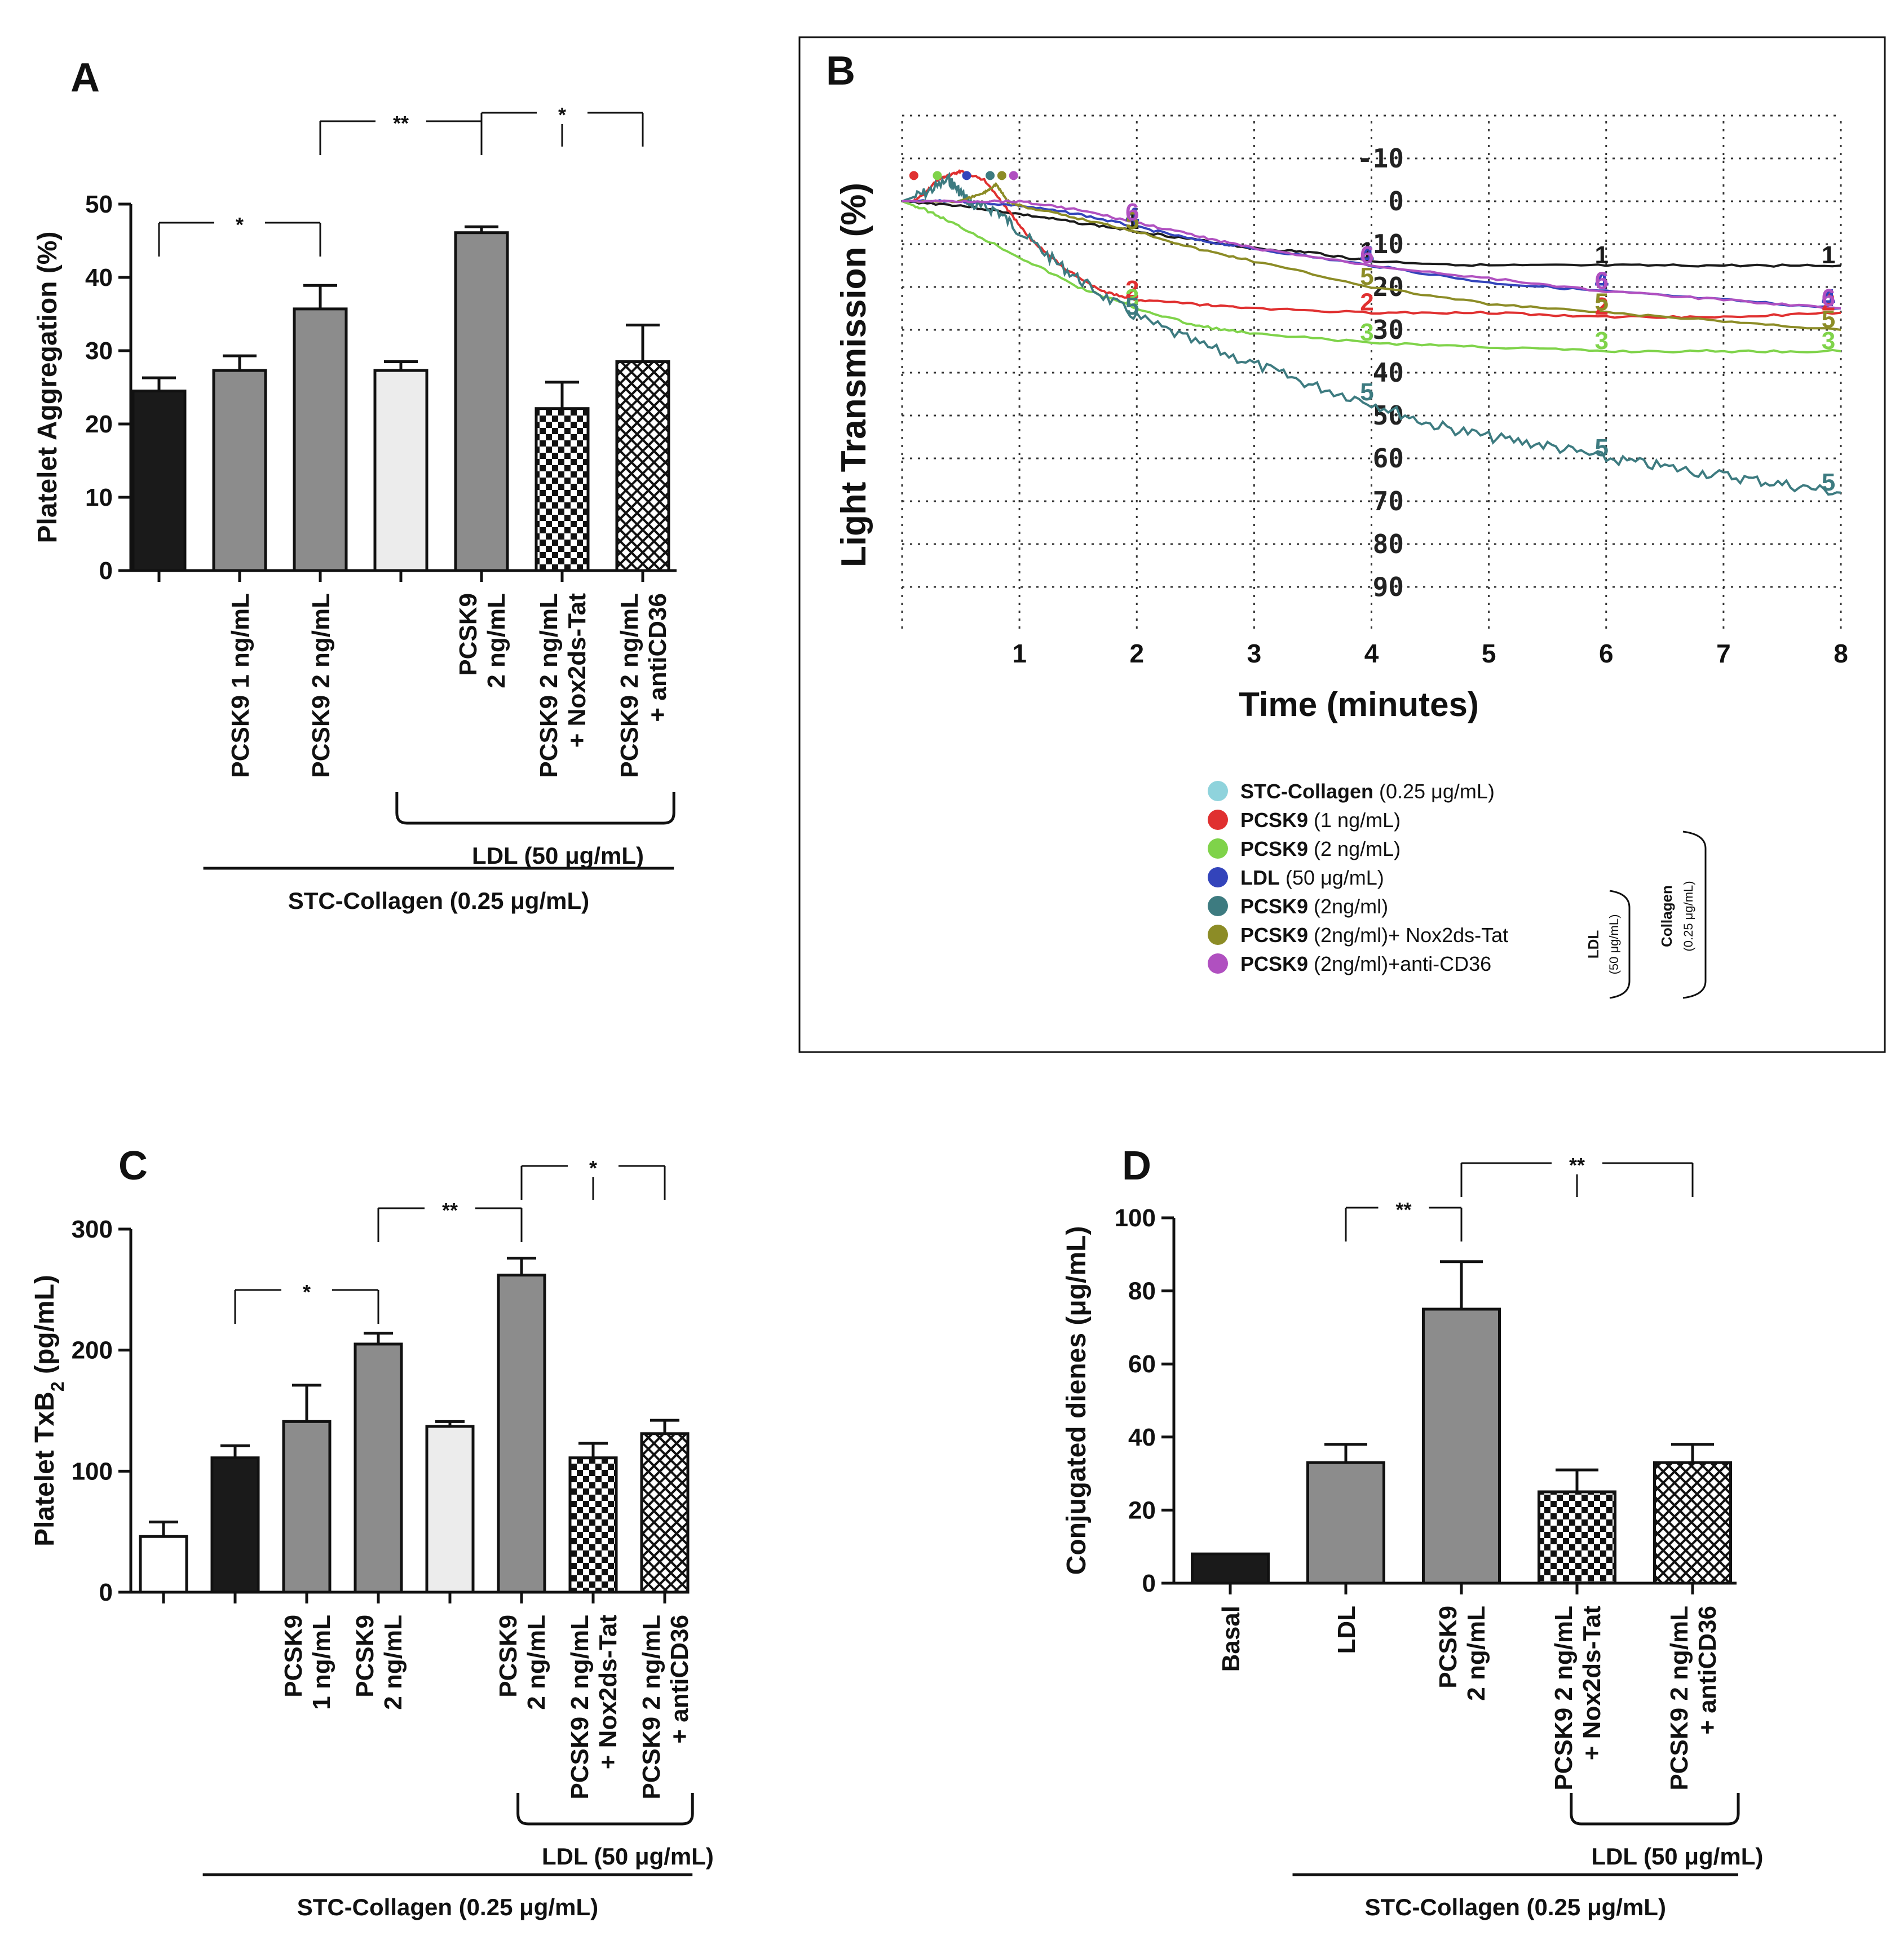 The height and width of the screenshot is (1944, 1904). Describe the element at coordinates (1614, 944) in the screenshot. I see `legend-side-sub-ldl: (50 μg/mL)` at that location.